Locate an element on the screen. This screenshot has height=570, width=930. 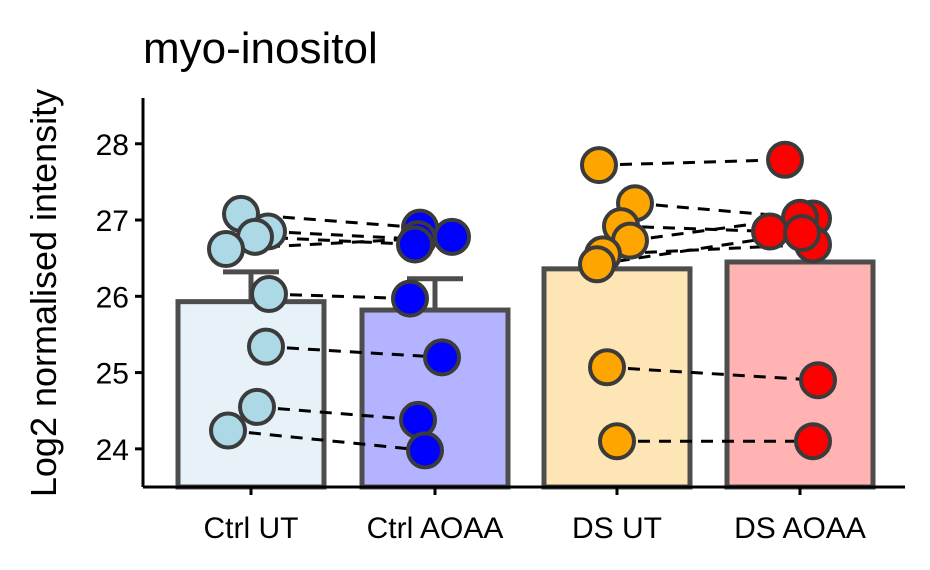
x-tick-label: Ctrl UT is located at coordinates (251, 528).